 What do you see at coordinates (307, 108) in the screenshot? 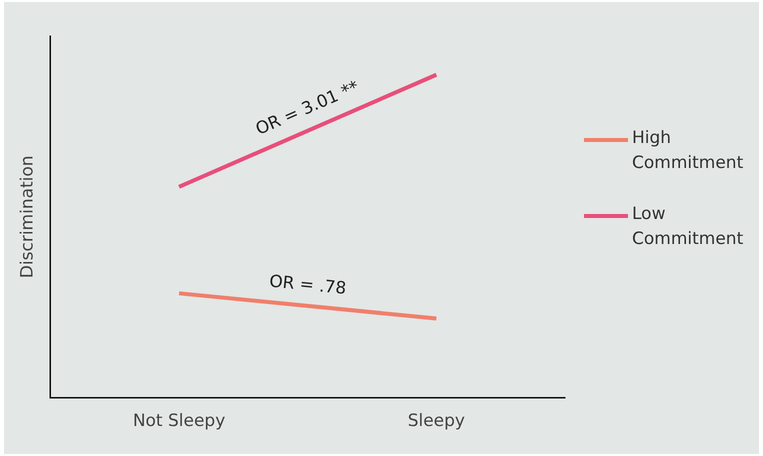
I see `annotation: OR = 3.01 **` at bounding box center [307, 108].